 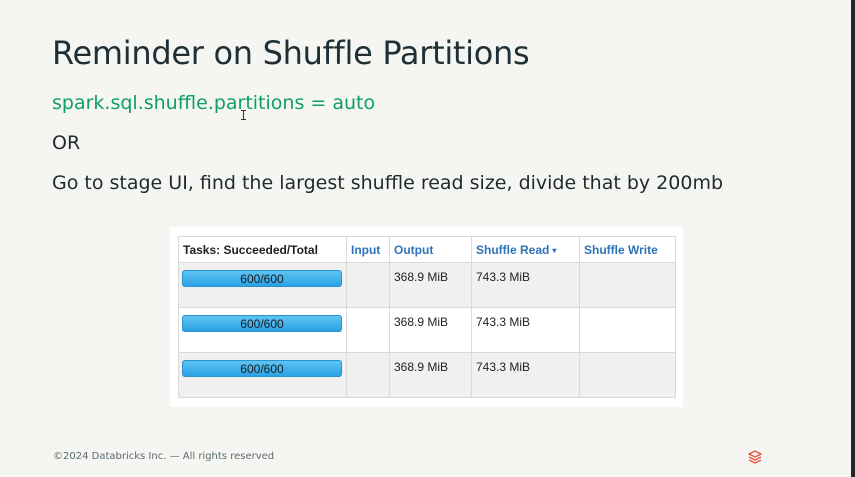 I want to click on logo-layer-bottom, so click(x=755, y=461).